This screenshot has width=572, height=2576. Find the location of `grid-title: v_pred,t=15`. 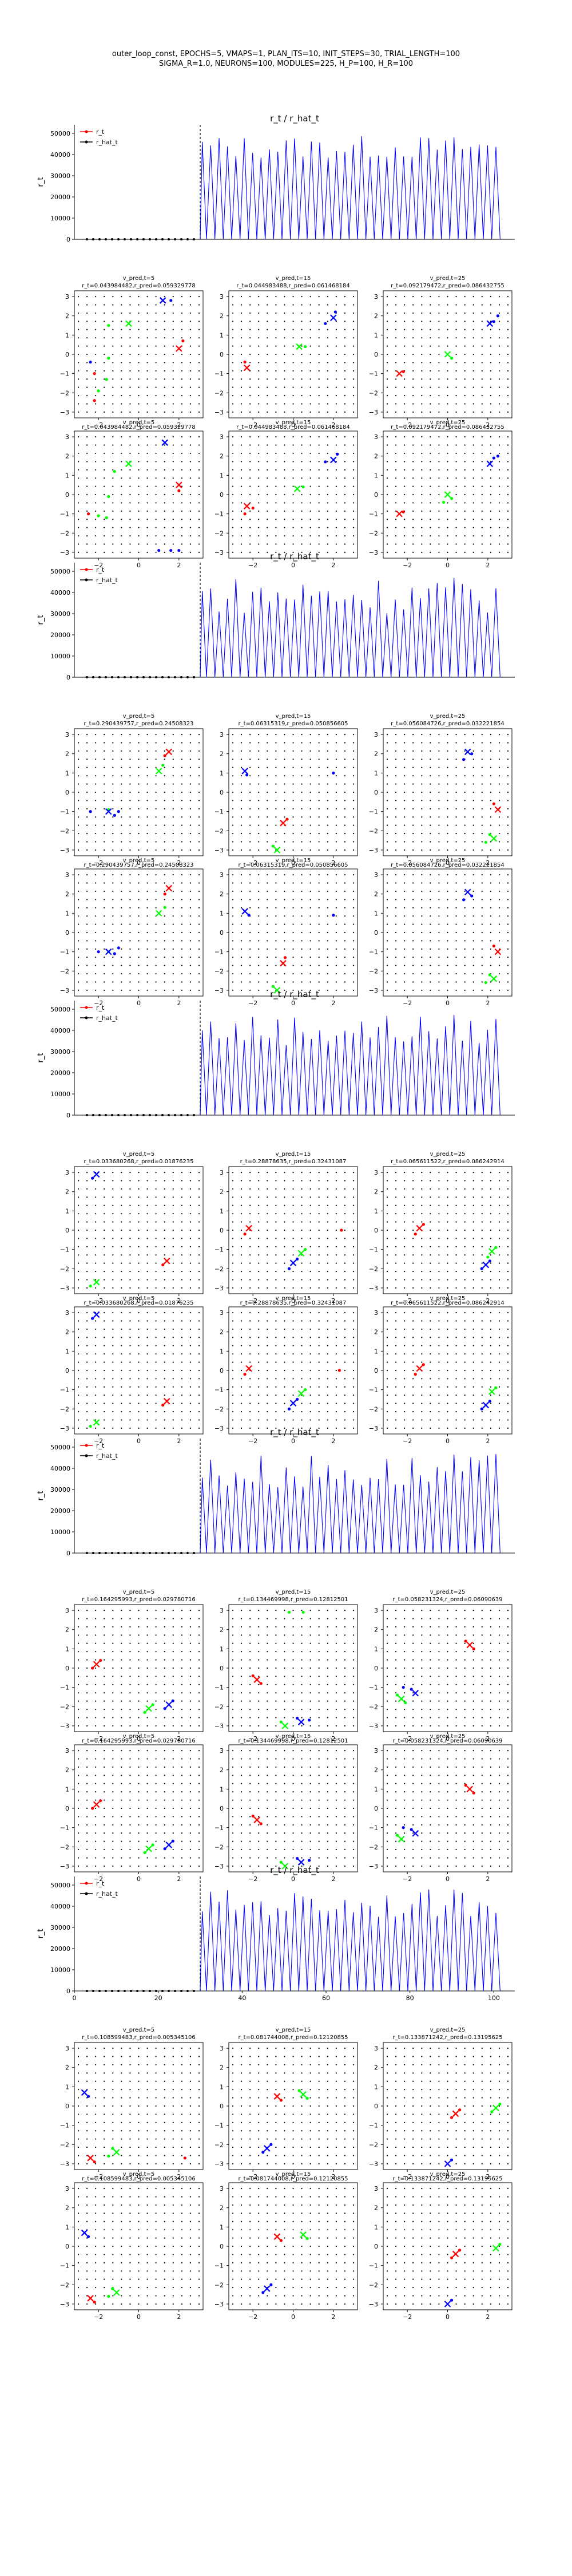

grid-title: v_pred,t=15 is located at coordinates (293, 278).